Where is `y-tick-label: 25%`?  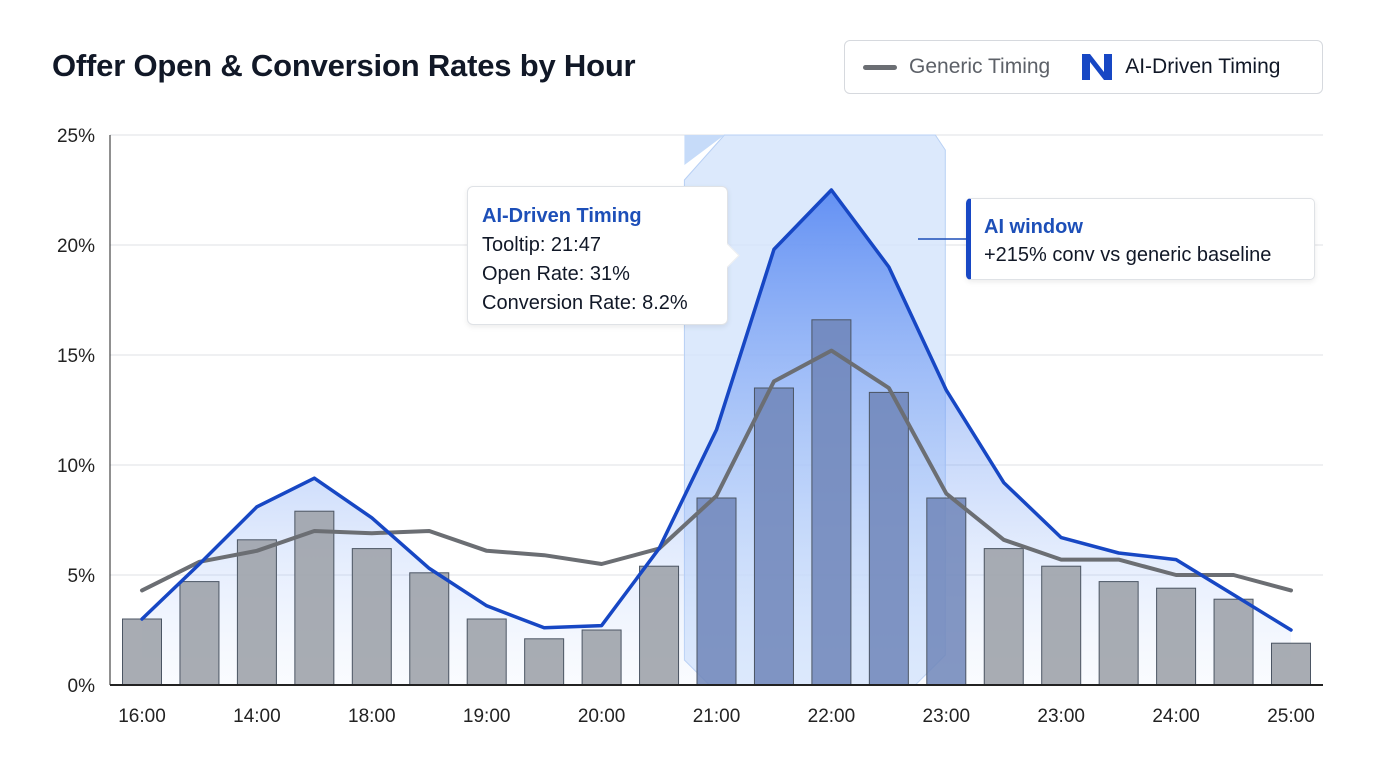
y-tick-label: 25% is located at coordinates (76, 136).